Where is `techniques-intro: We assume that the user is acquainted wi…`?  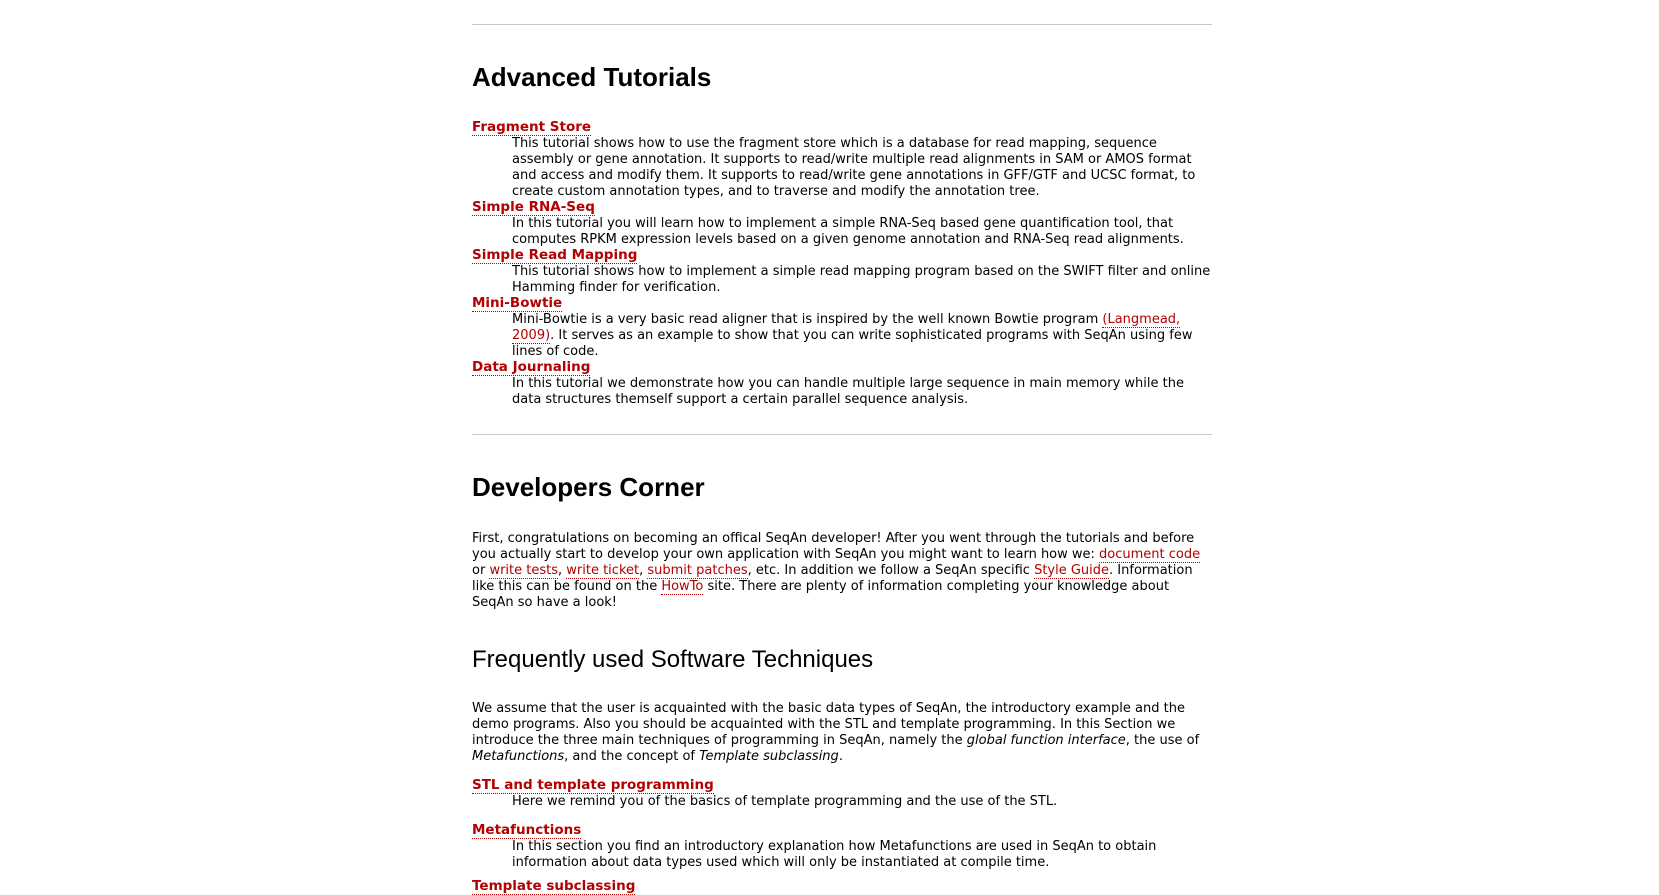 techniques-intro: We assume that the user is acquainted wi… is located at coordinates (842, 733).